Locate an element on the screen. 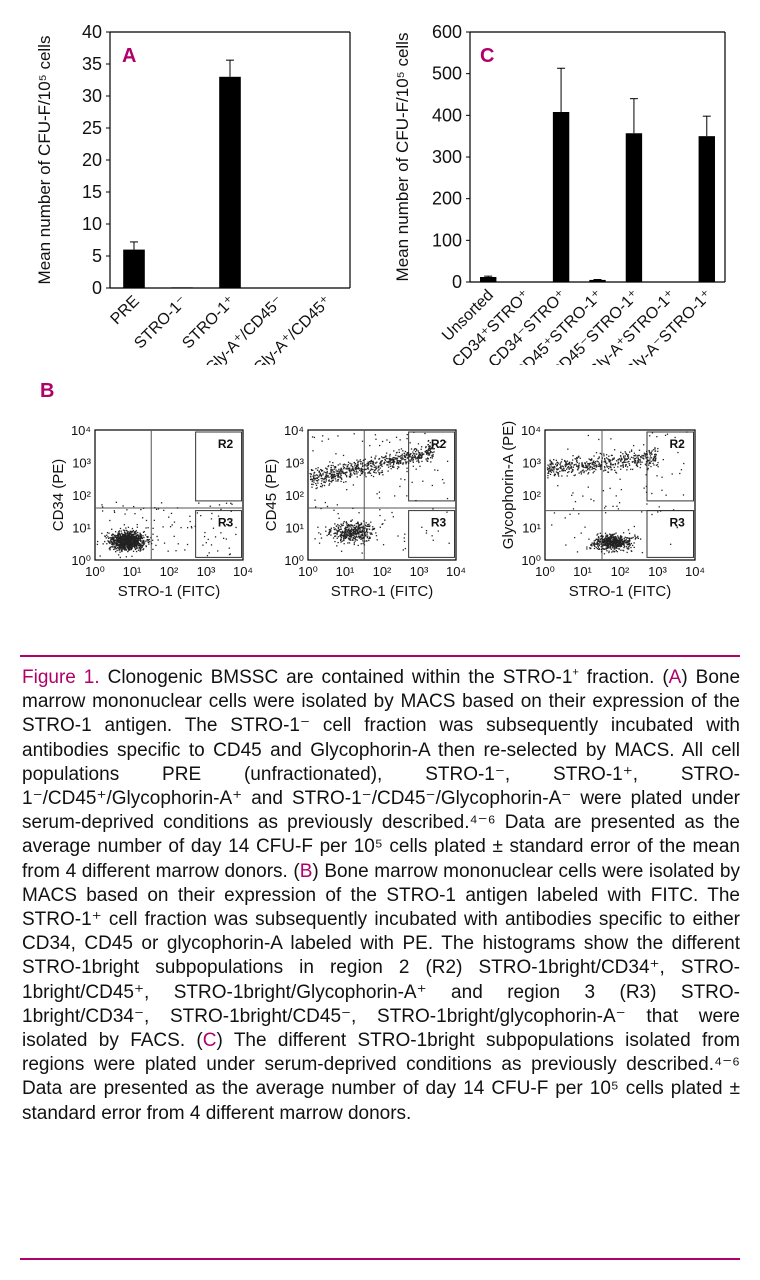 This screenshot has height=1280, width=760. y-tick-label: 10² is located at coordinates (81, 495).